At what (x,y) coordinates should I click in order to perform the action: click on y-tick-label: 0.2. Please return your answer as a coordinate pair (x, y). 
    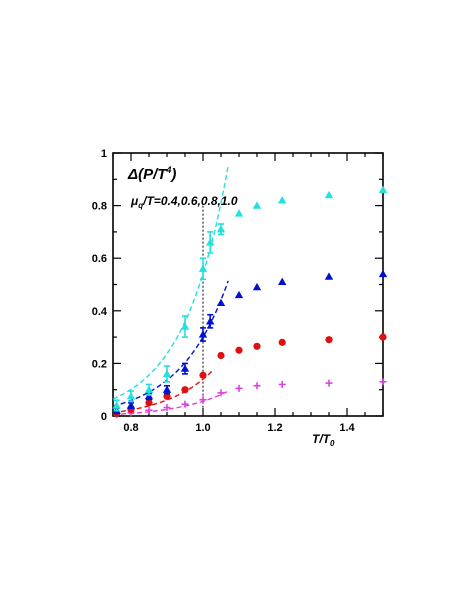
    Looking at the image, I should click on (99, 364).